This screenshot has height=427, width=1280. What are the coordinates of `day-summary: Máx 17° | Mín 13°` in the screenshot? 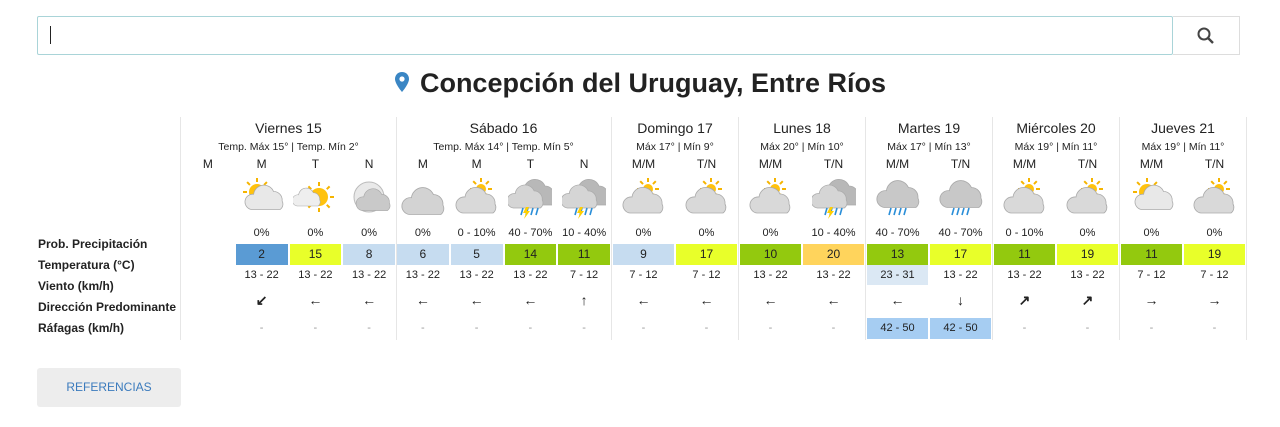 It's located at (929, 147).